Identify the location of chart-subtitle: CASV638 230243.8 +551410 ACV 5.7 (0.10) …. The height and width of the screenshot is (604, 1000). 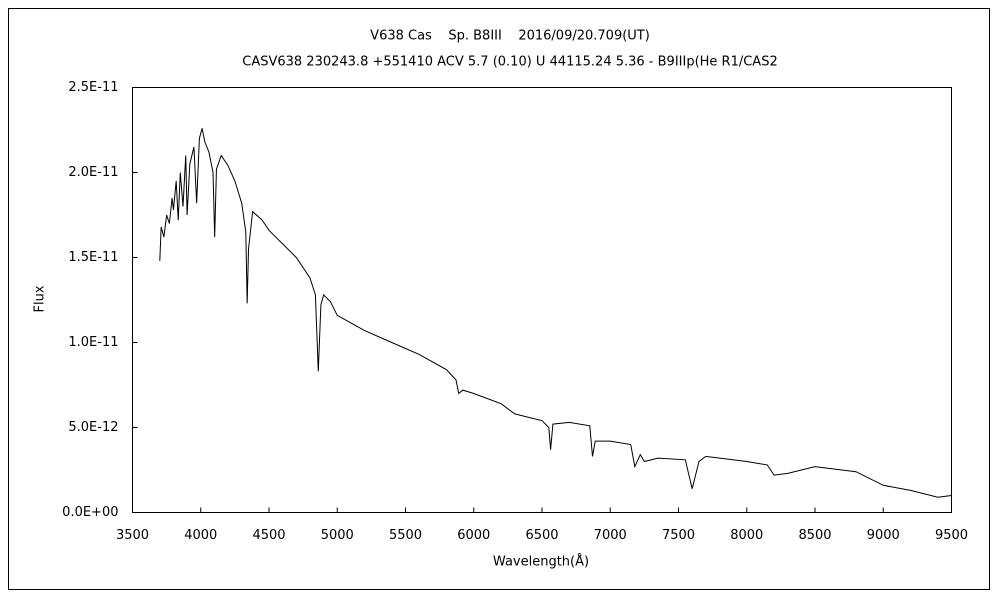
(509, 62).